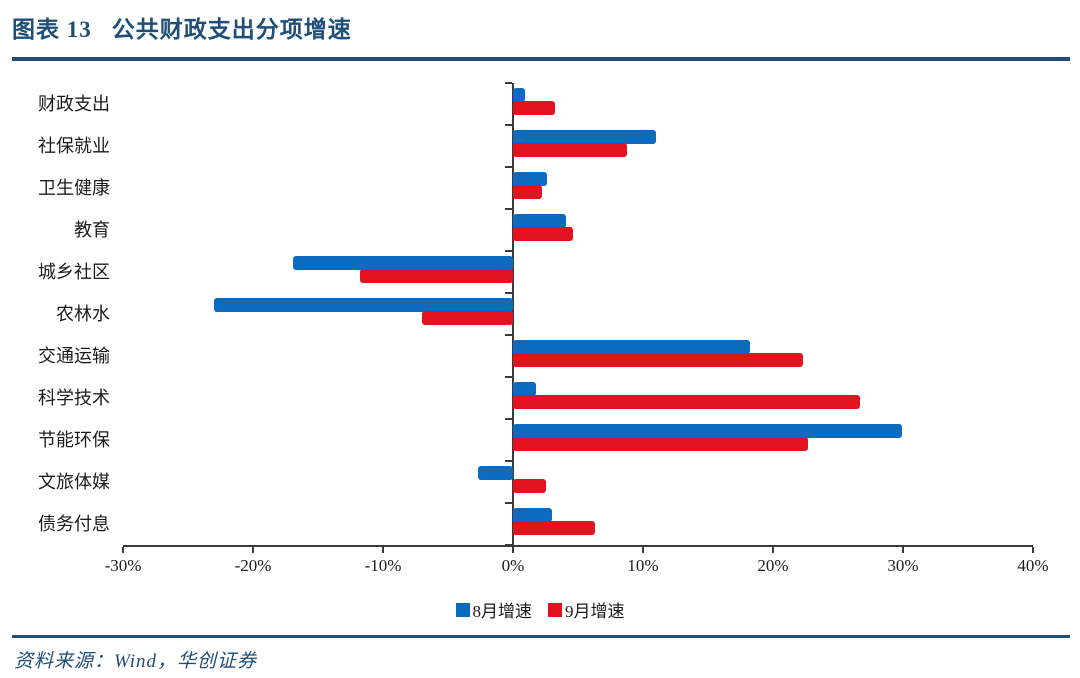  Describe the element at coordinates (83, 314) in the screenshot. I see `category-label: 农林水` at that location.